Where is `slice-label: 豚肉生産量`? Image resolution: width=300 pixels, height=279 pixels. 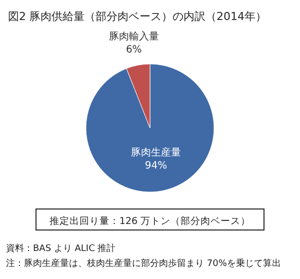 slice-label: 豚肉生産量 is located at coordinates (155, 152).